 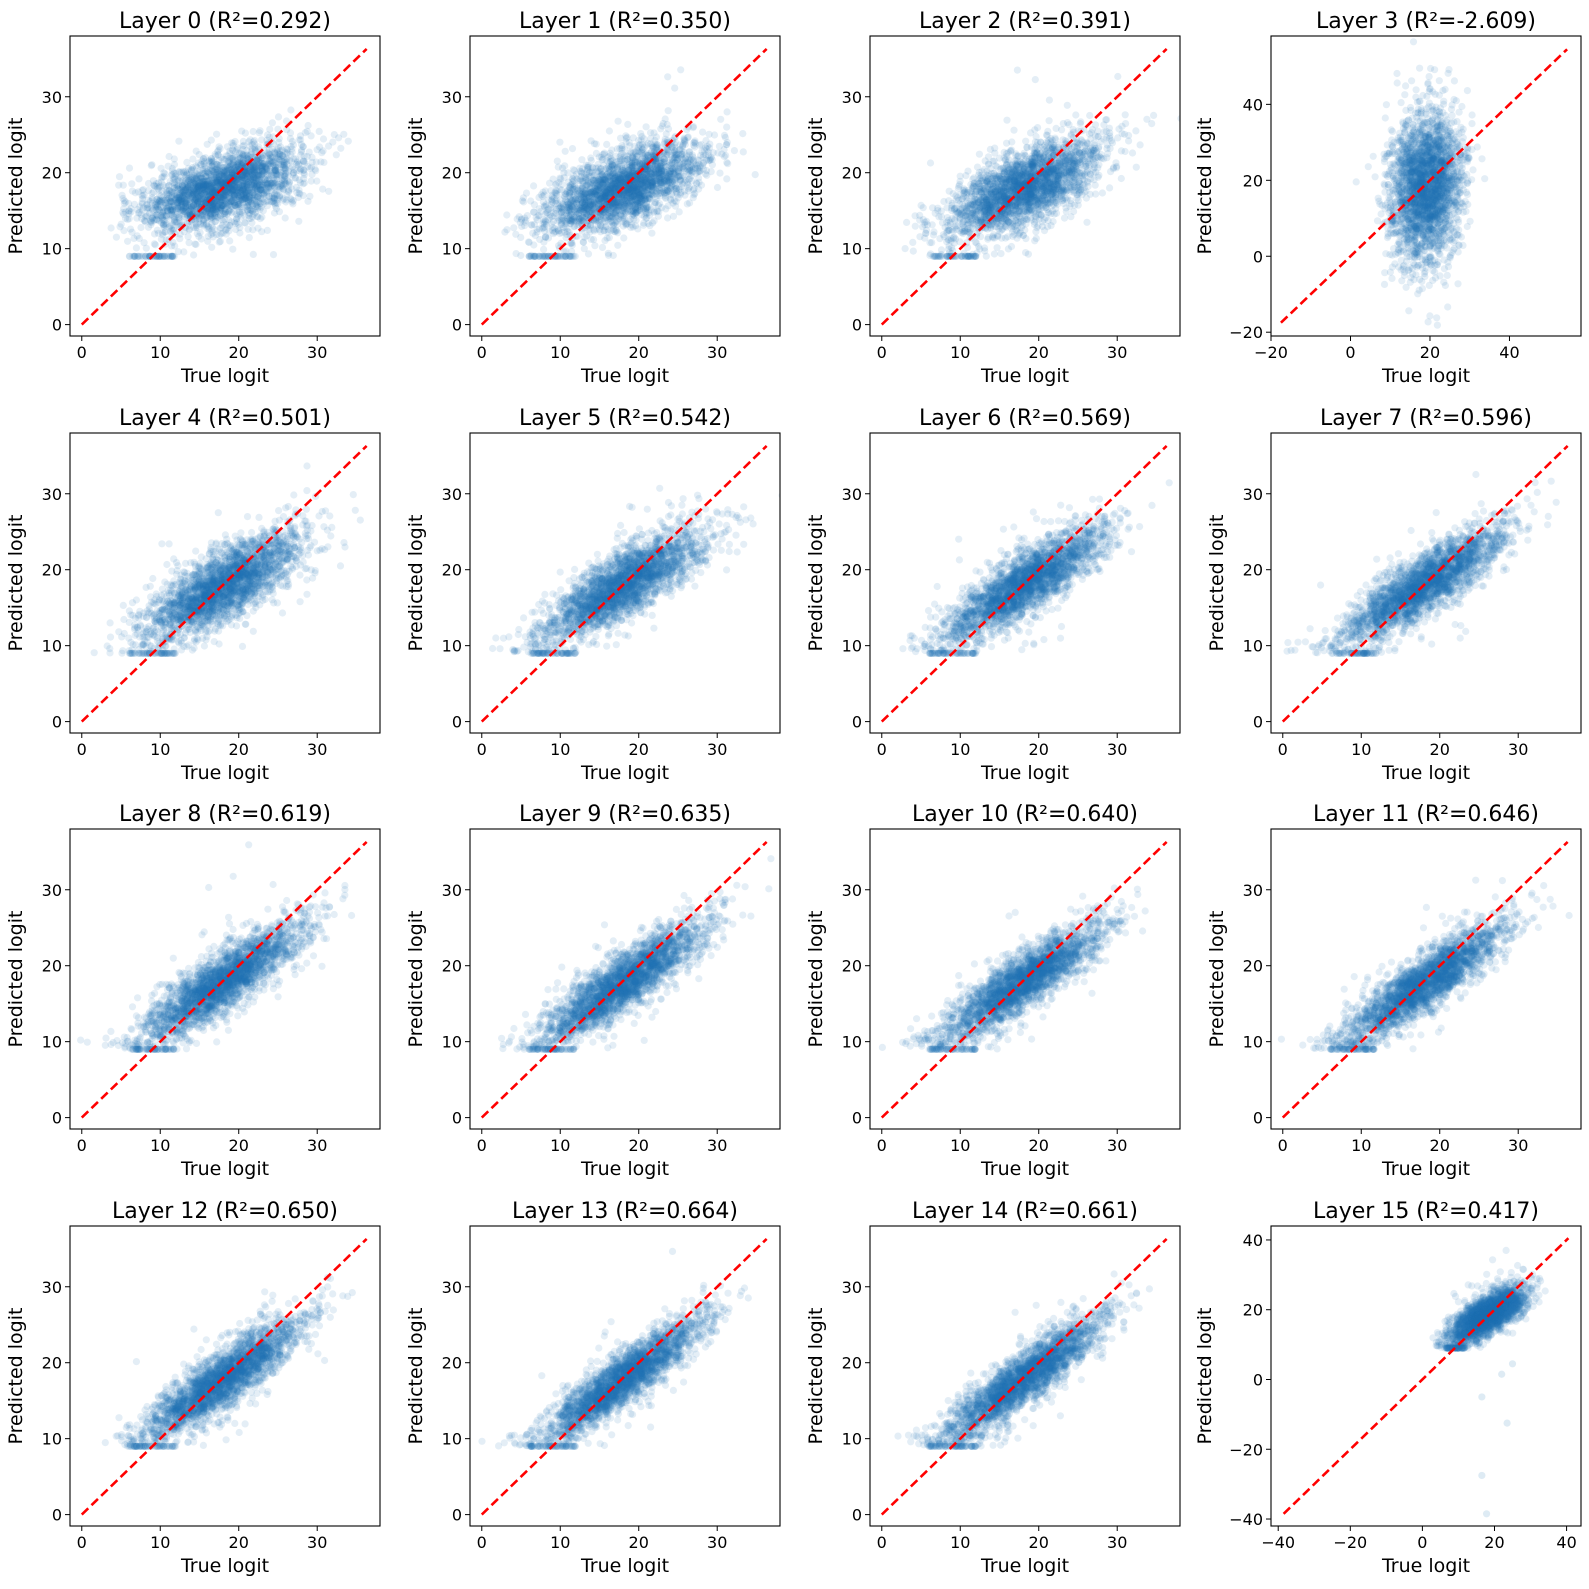 What do you see at coordinates (224, 376) in the screenshot?
I see `x-axis-label: True logit` at bounding box center [224, 376].